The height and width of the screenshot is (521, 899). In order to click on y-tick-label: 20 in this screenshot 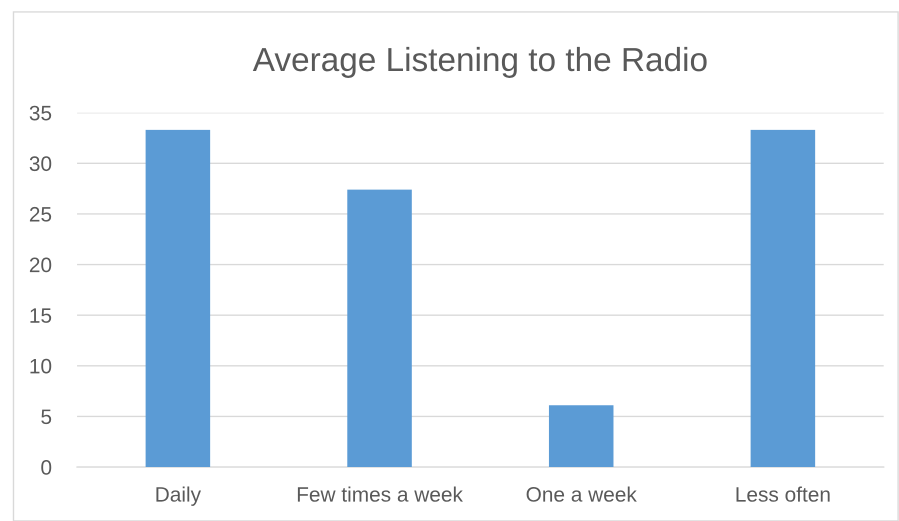, I will do `click(41, 265)`.